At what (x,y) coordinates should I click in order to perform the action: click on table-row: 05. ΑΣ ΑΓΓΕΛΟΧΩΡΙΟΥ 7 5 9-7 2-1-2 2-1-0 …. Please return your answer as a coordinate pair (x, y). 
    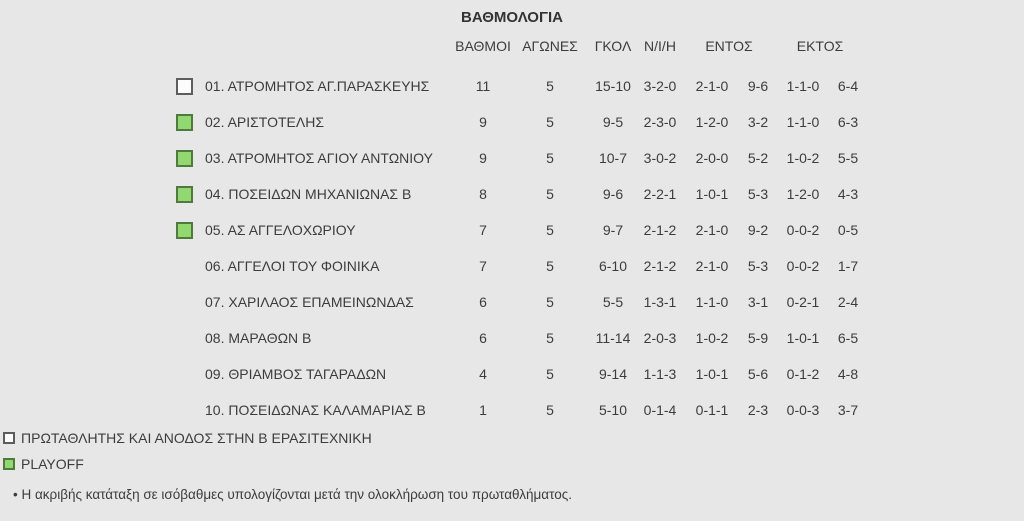
    Looking at the image, I should click on (512, 230).